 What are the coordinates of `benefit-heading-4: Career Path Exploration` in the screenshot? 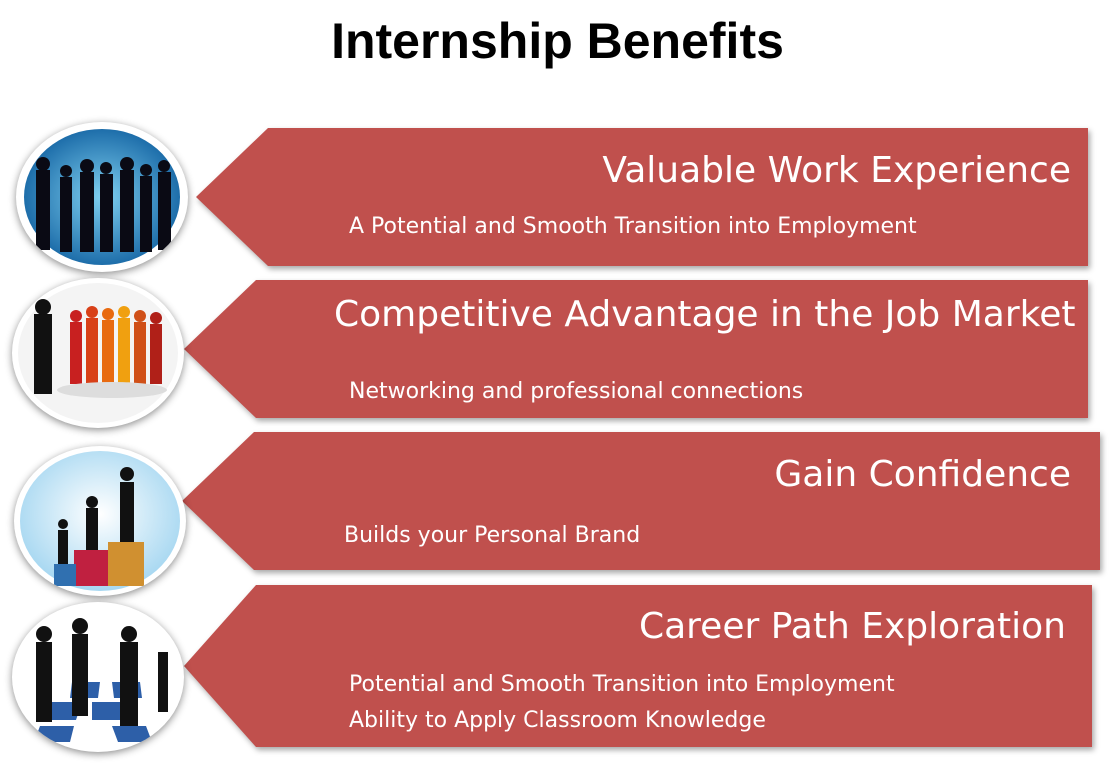 It's located at (852, 626).